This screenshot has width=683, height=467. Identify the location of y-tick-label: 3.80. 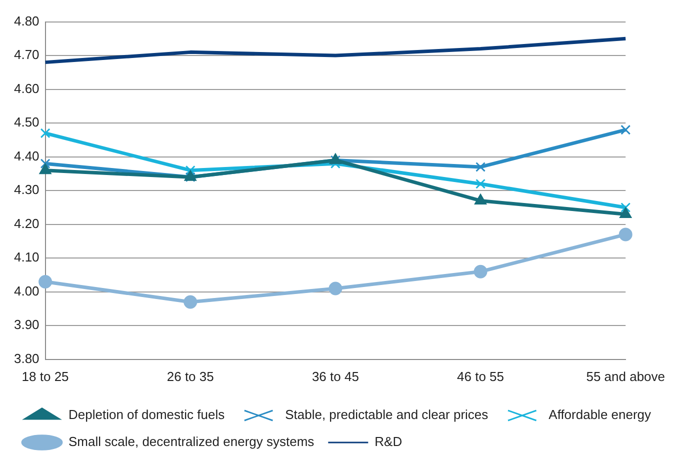
(27, 358).